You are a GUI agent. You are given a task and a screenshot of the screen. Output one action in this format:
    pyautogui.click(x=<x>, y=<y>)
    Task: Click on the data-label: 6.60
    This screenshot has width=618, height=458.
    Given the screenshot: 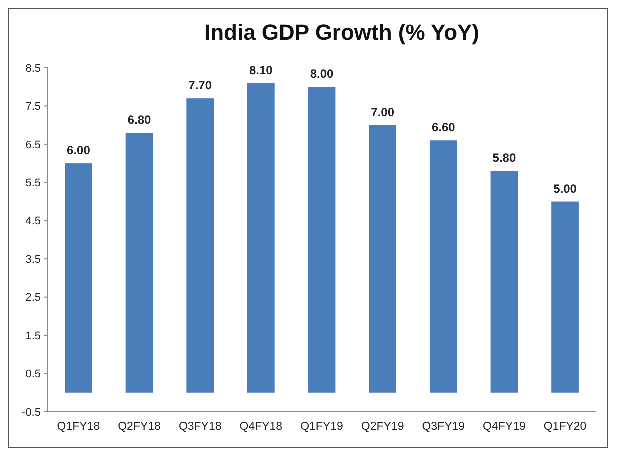 What is the action you would take?
    pyautogui.click(x=444, y=127)
    